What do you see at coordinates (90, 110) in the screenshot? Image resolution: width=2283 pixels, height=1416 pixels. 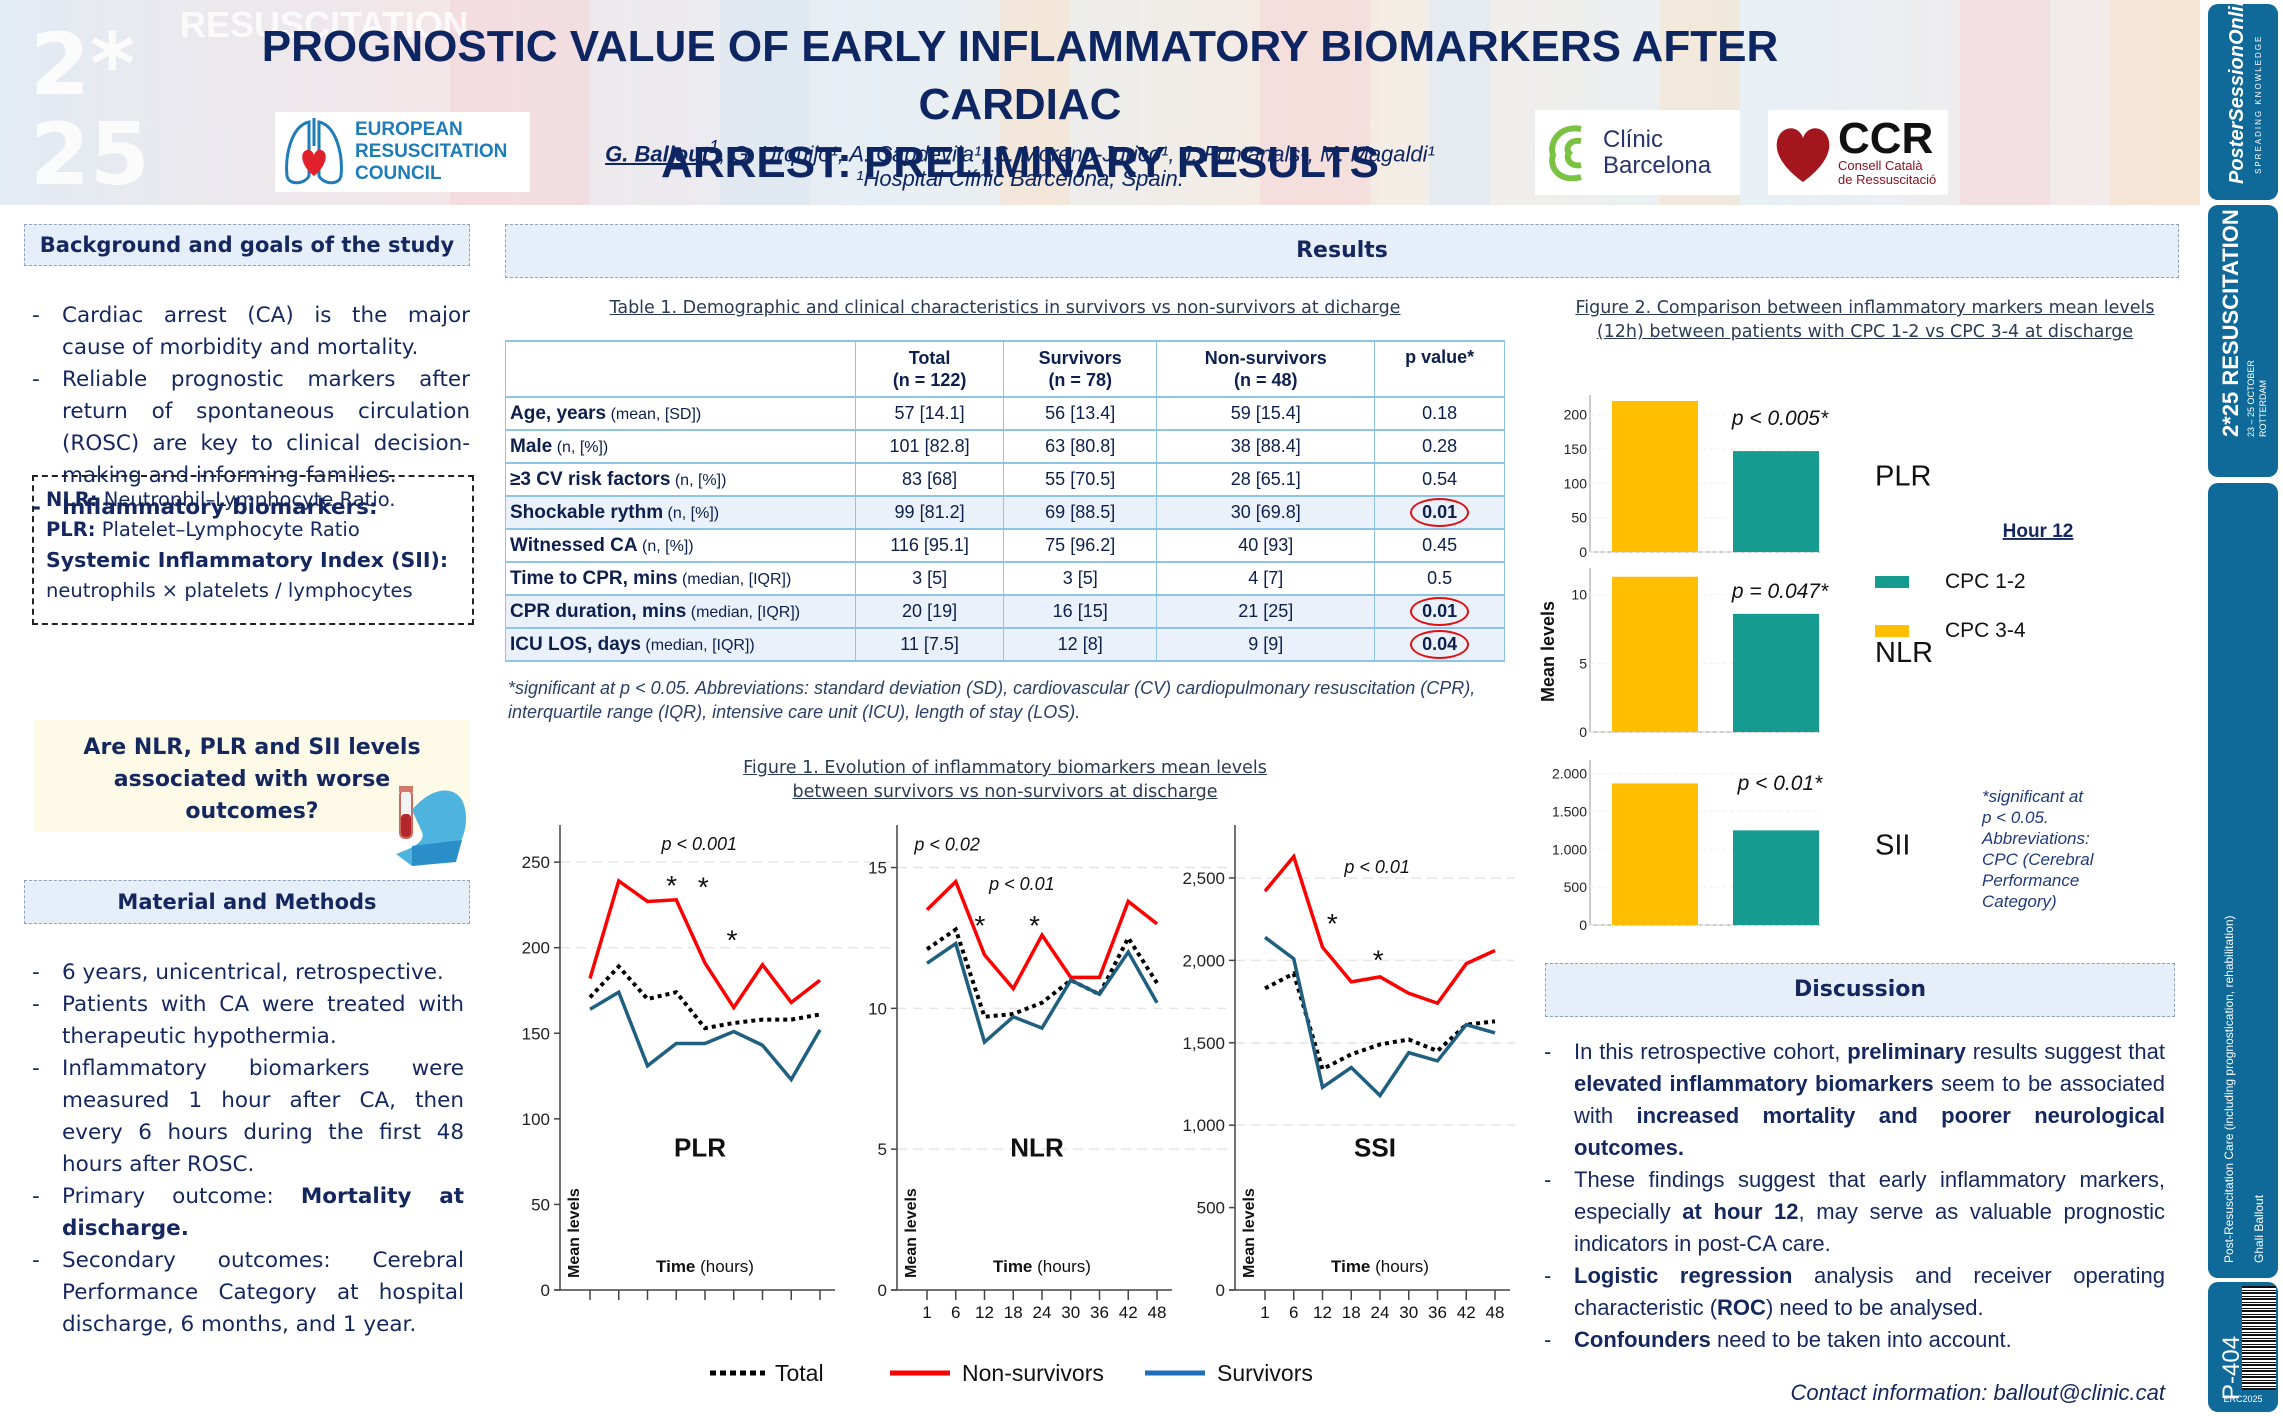 I see `conference-year-mark: 2* 25` at bounding box center [90, 110].